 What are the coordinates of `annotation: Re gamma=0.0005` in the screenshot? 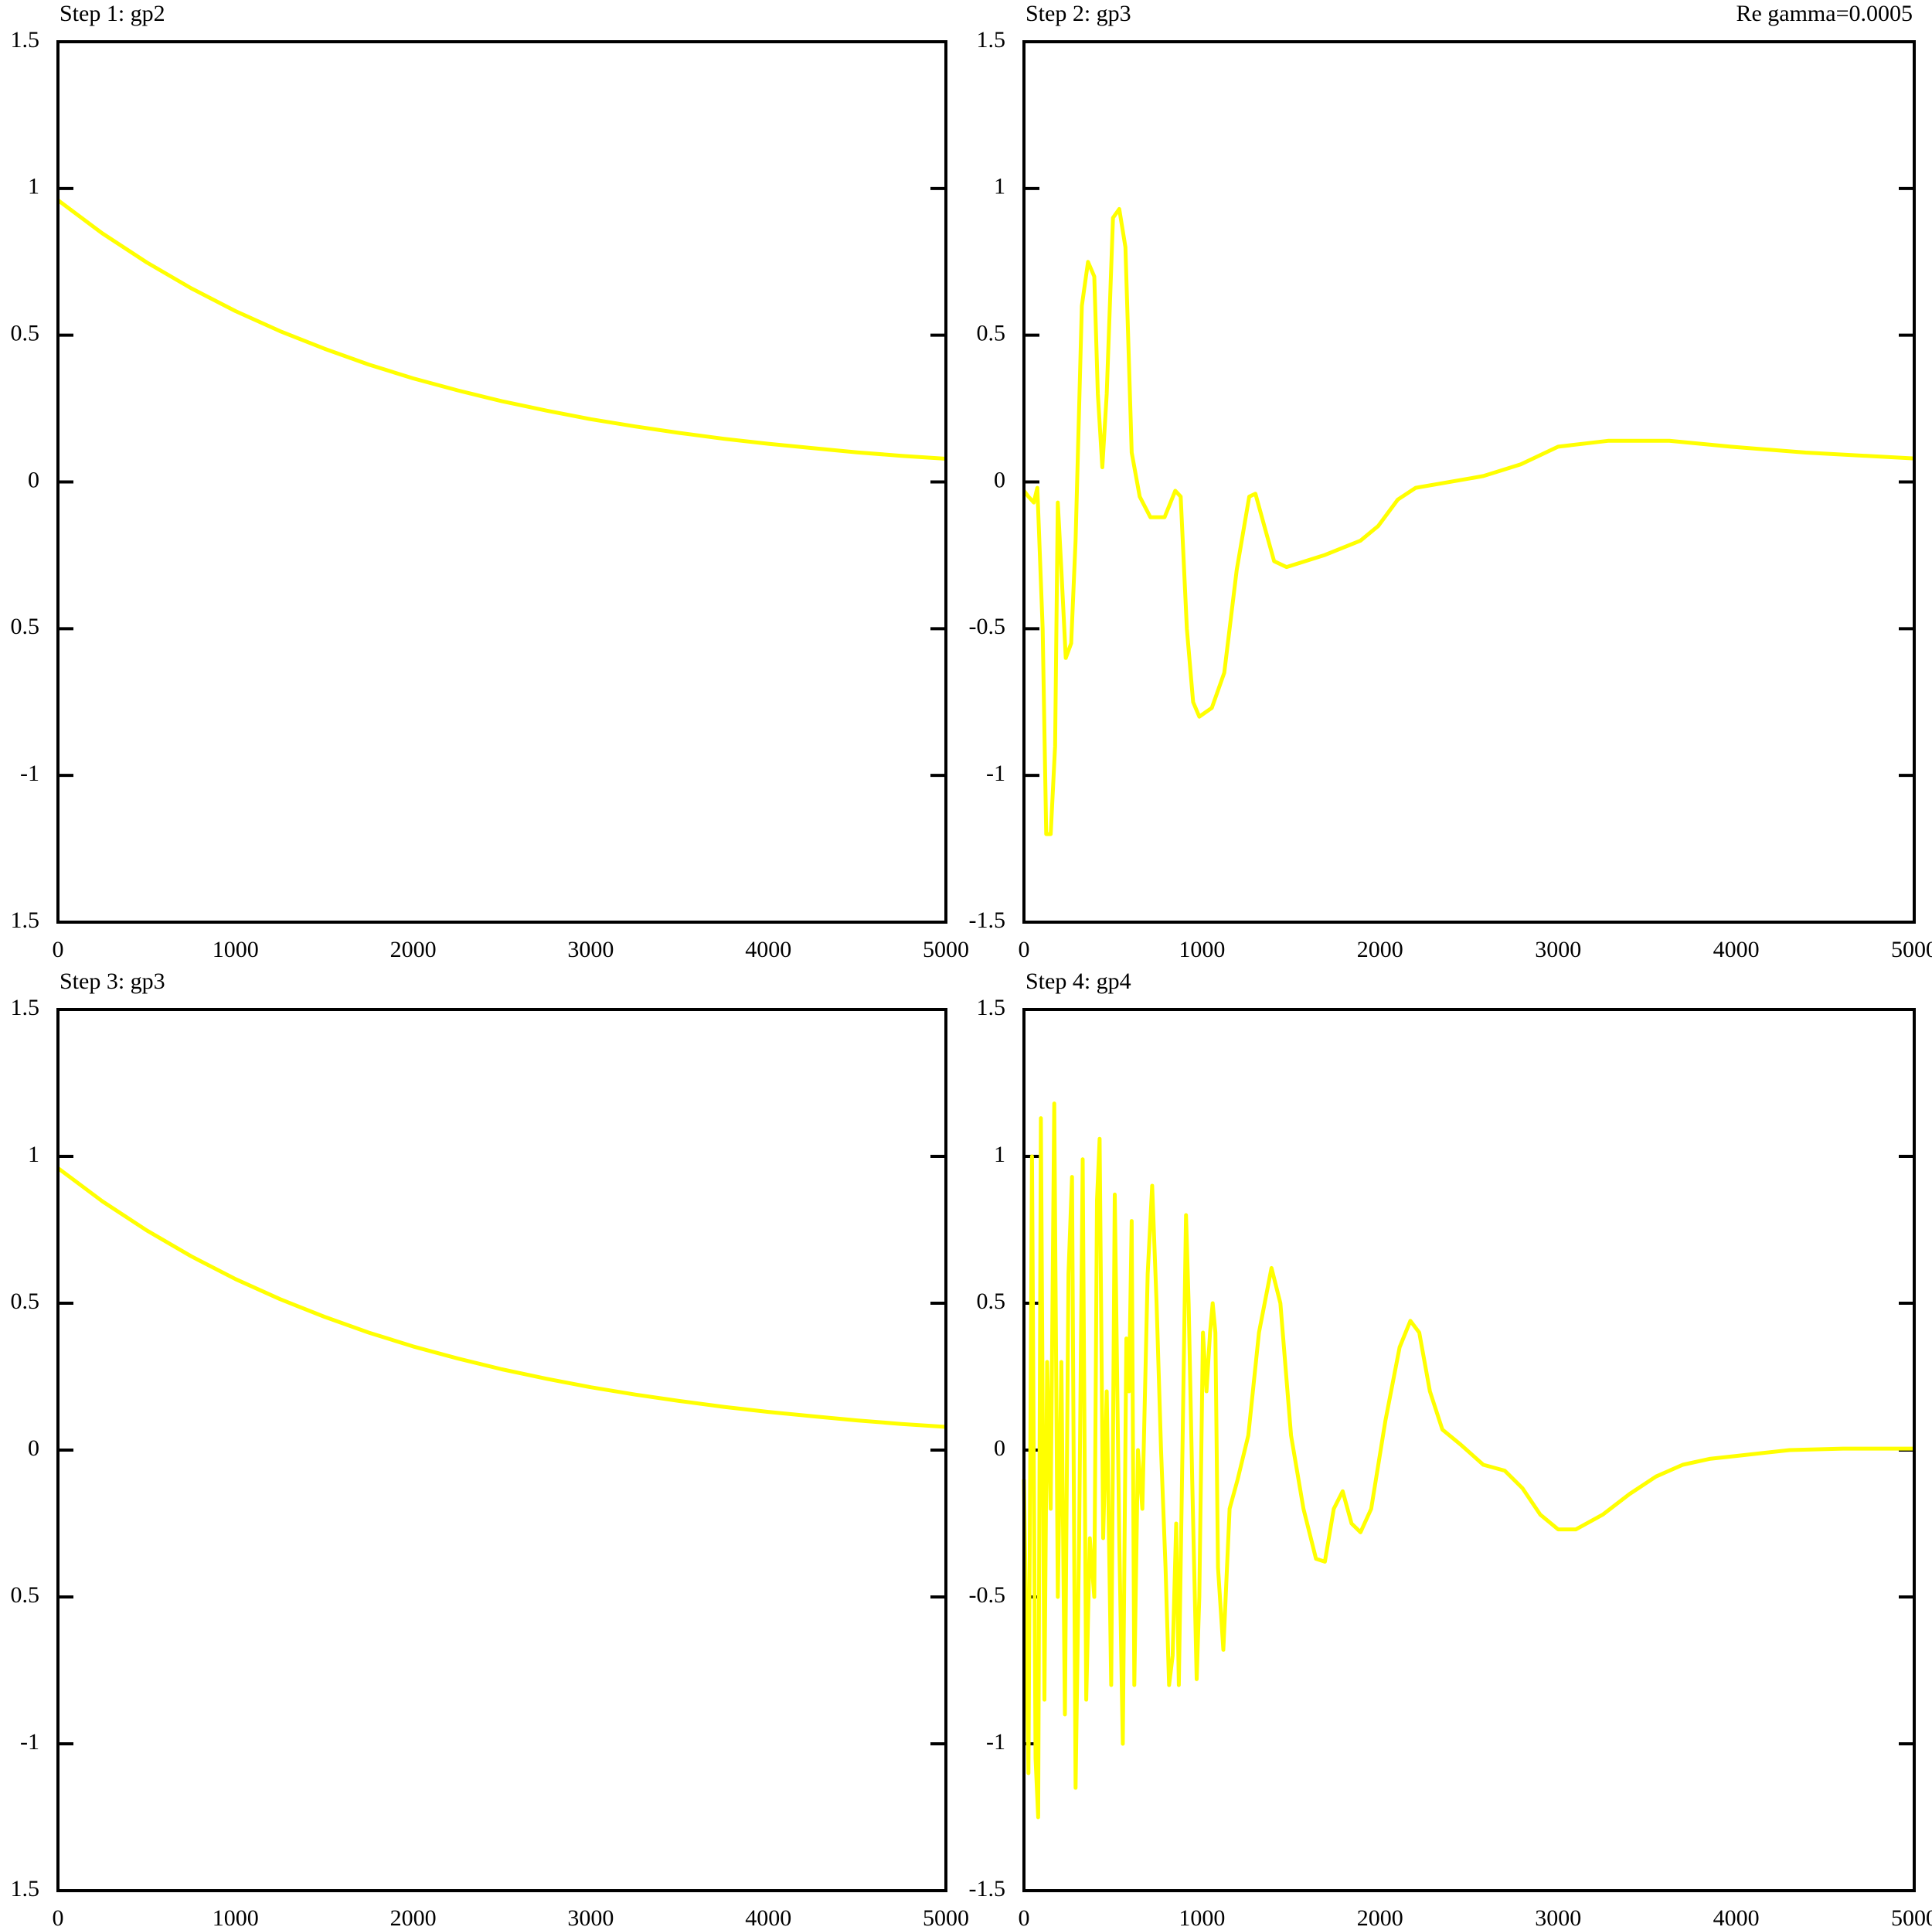 It's located at (1825, 14).